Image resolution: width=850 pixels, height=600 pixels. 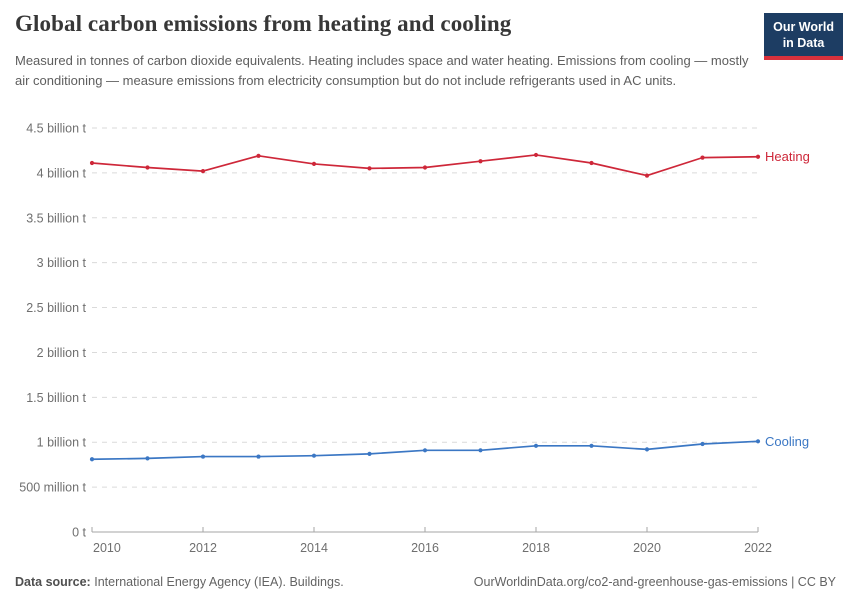 I want to click on y-axis-tick-label: 4.5 billion t, so click(x=56, y=129).